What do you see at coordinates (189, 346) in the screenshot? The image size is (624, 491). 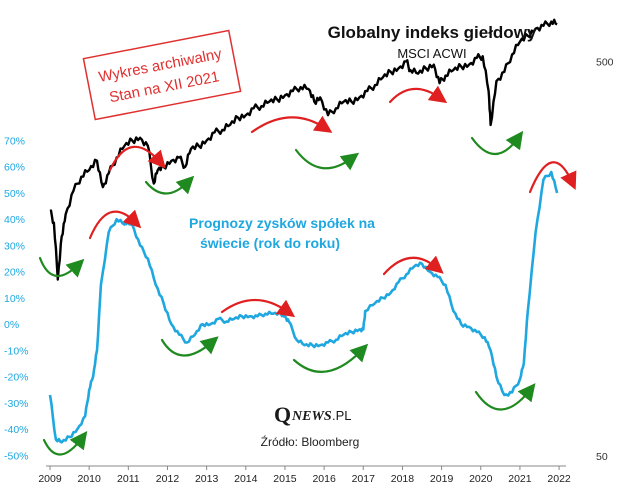 I see `up-arrow-2012-earnings` at bounding box center [189, 346].